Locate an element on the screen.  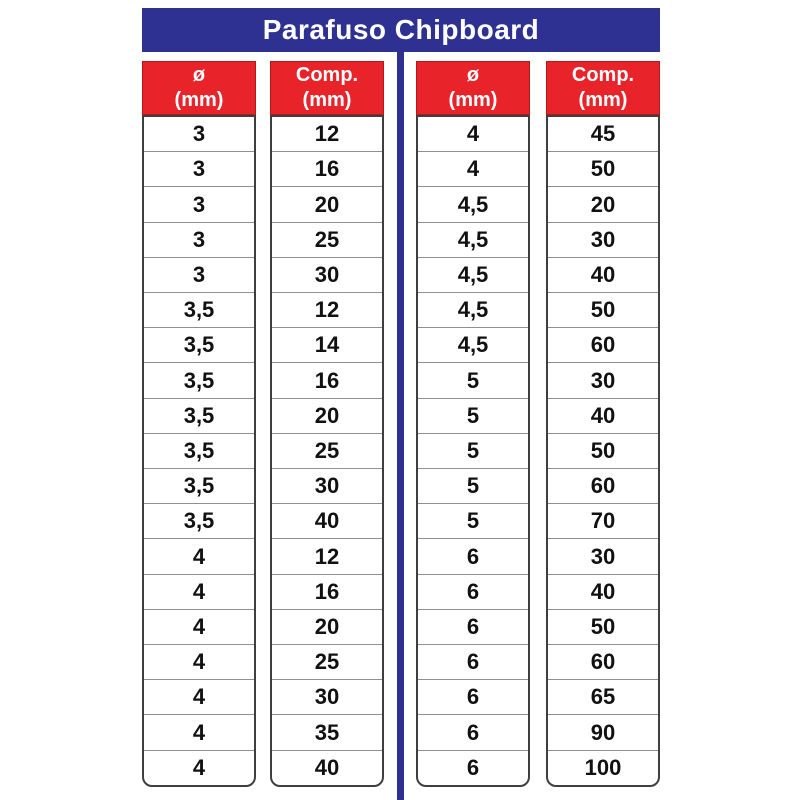
table-cell: 100 is located at coordinates (603, 767).